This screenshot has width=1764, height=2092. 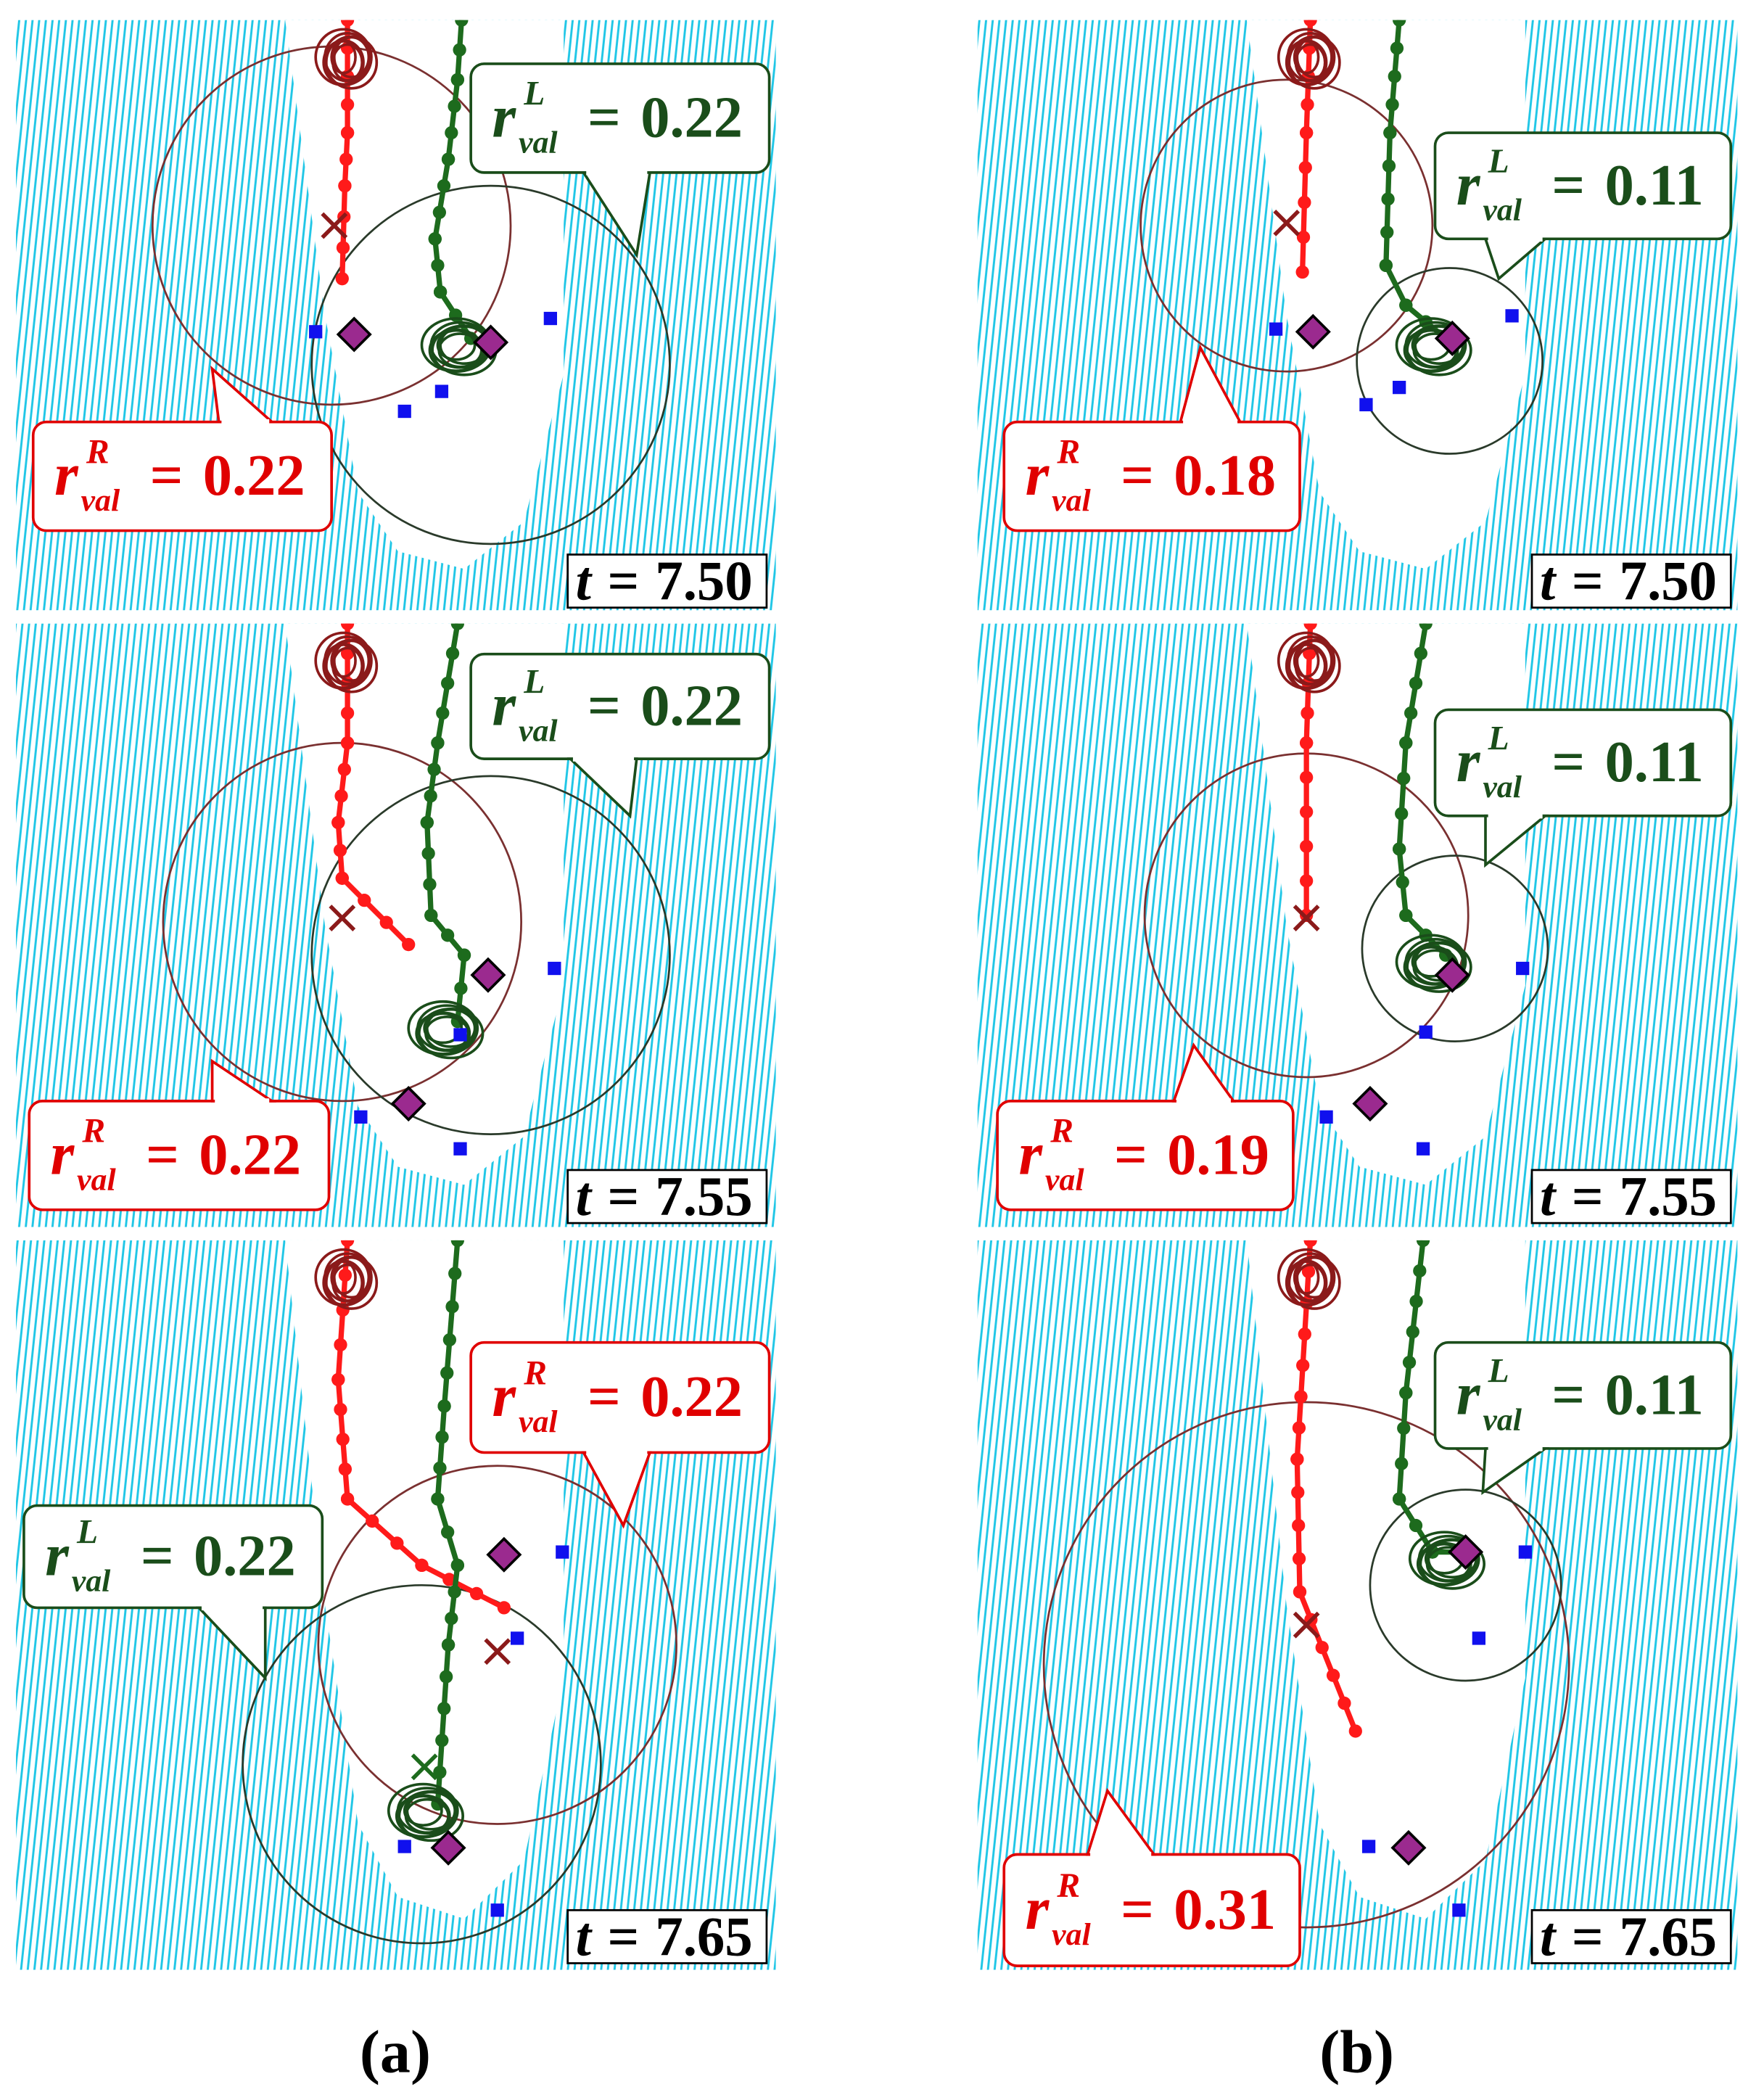 What do you see at coordinates (1225, 1909) in the screenshot?
I see `callout-value: 0.31` at bounding box center [1225, 1909].